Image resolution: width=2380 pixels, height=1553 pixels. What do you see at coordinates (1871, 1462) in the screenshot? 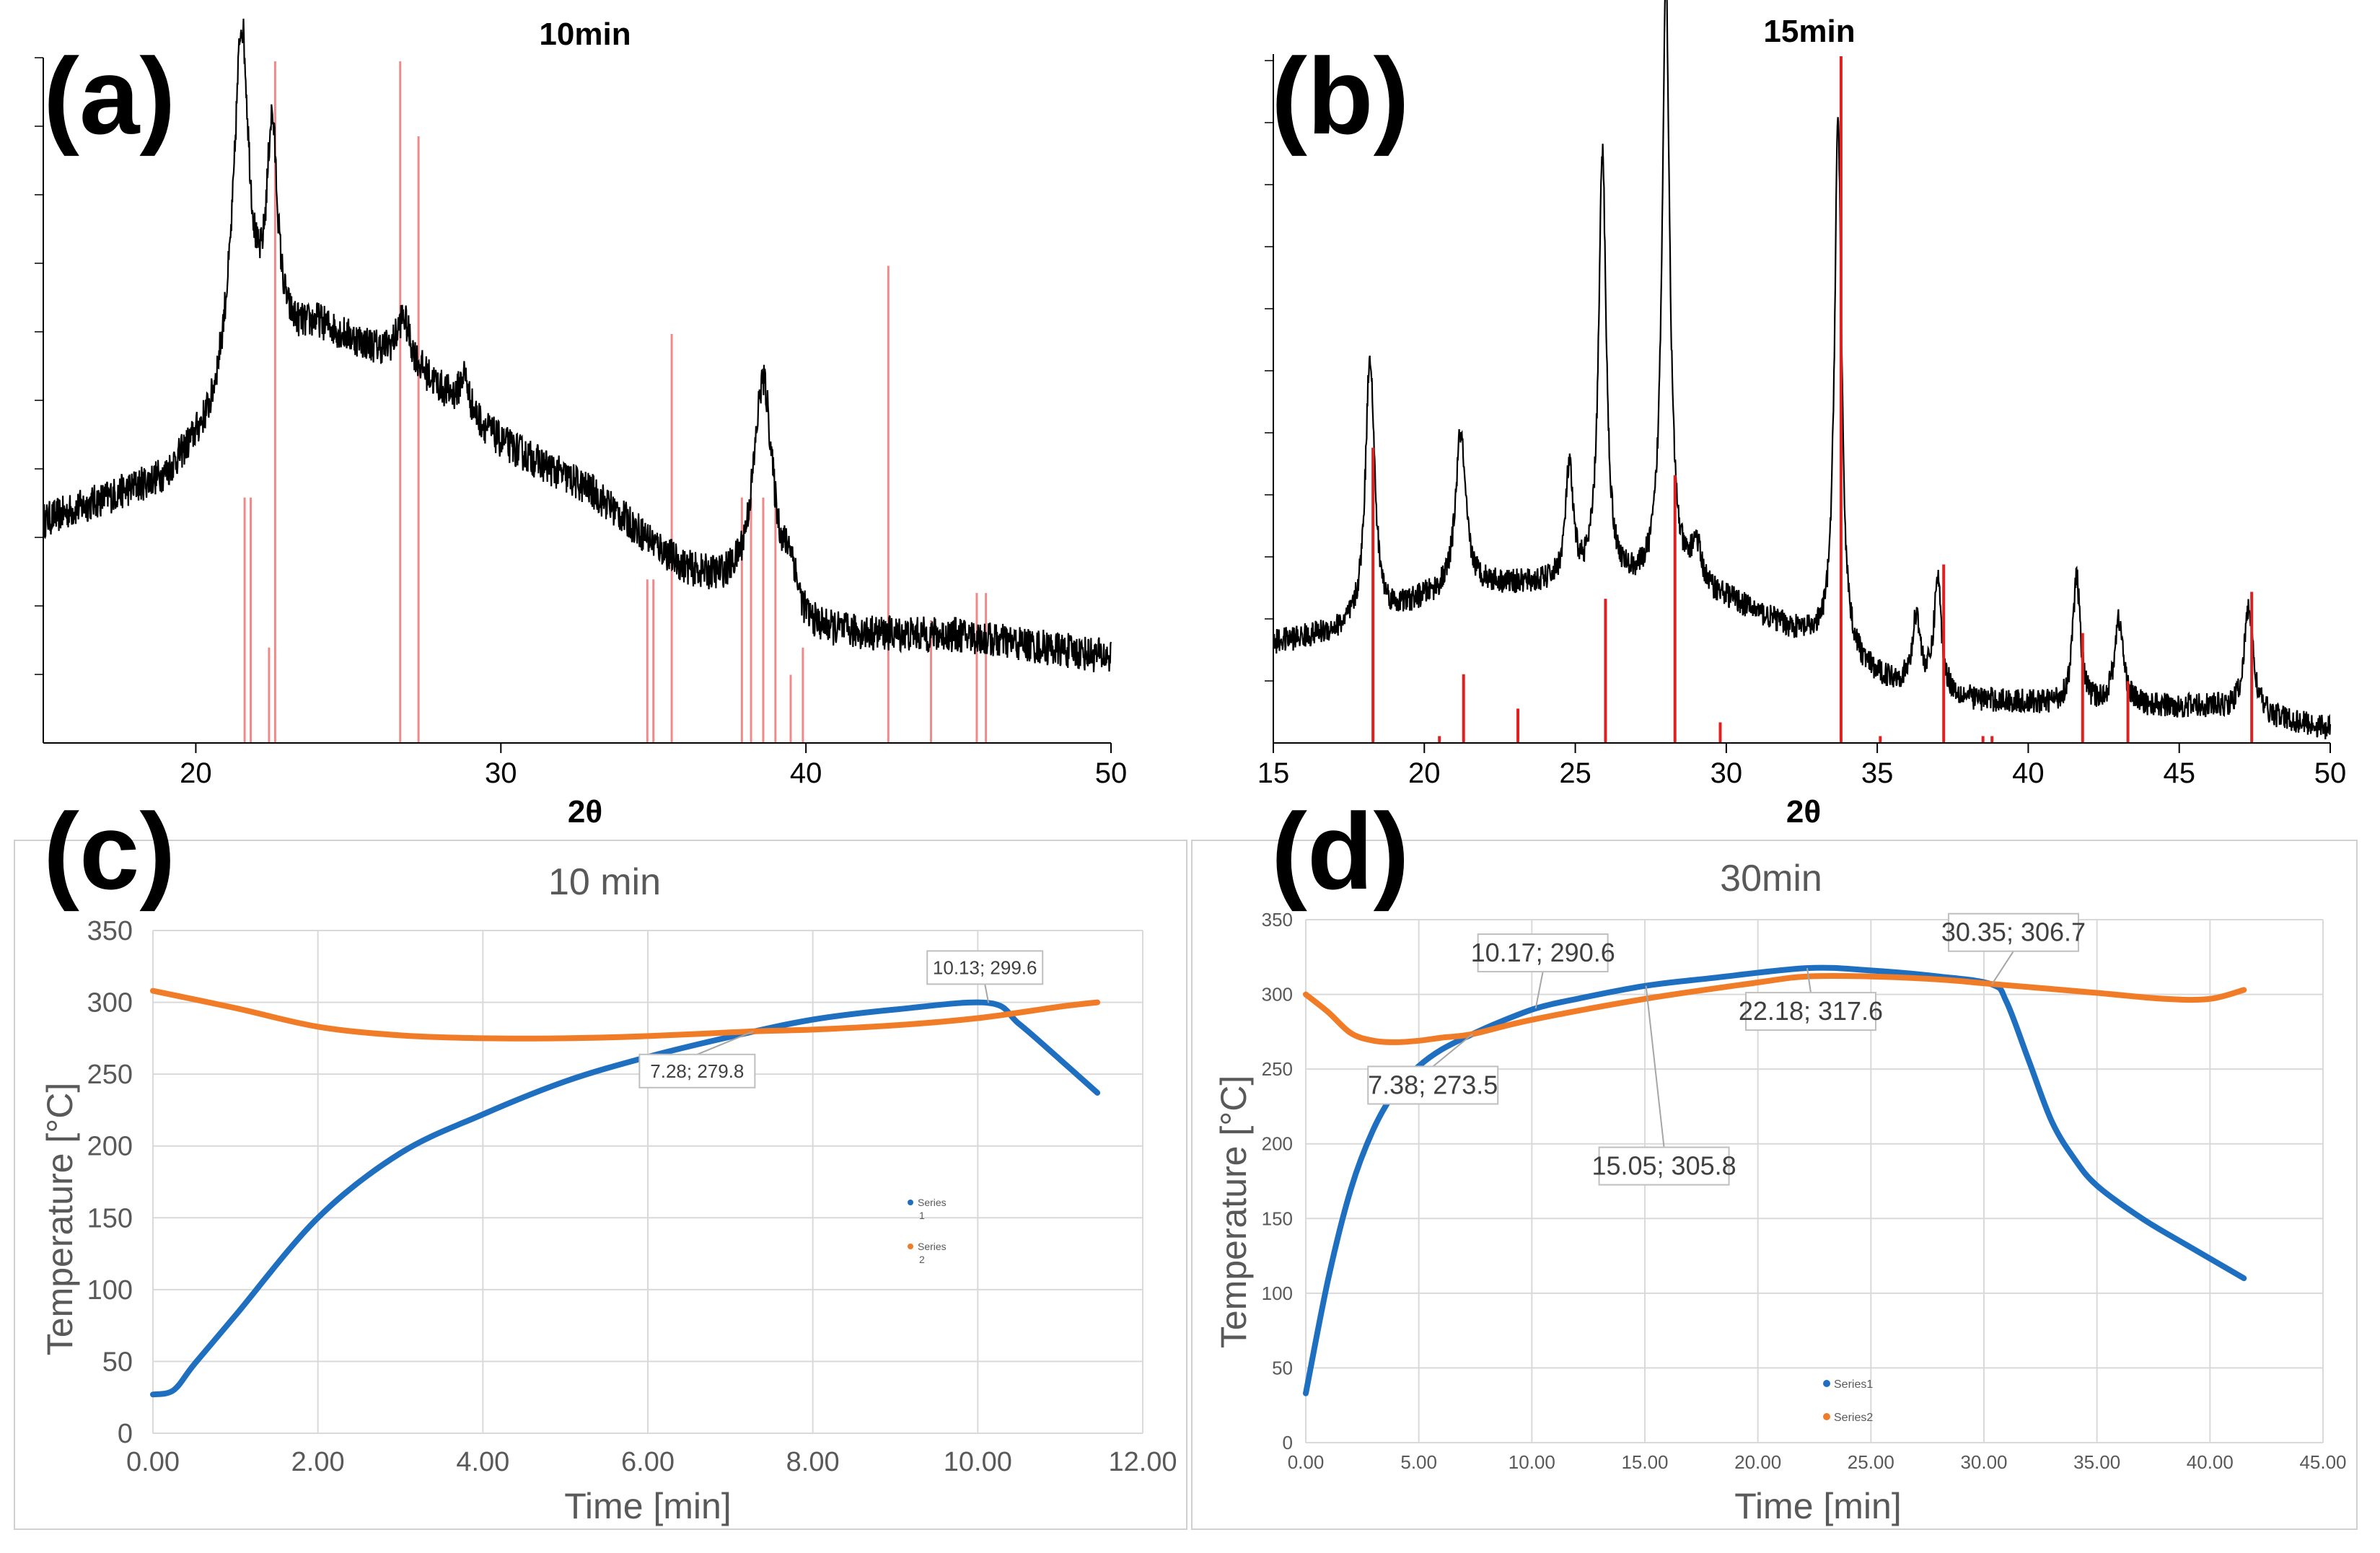
I see `x-tick-label: 25.00` at bounding box center [1871, 1462].